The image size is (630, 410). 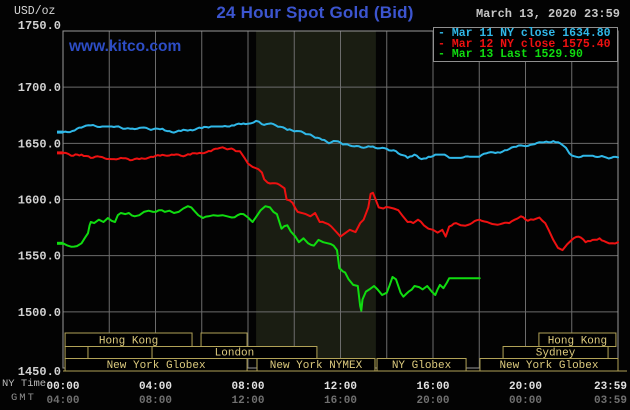 I want to click on page-title: 24 Hour Spot Gold (Bid), so click(x=315, y=12).